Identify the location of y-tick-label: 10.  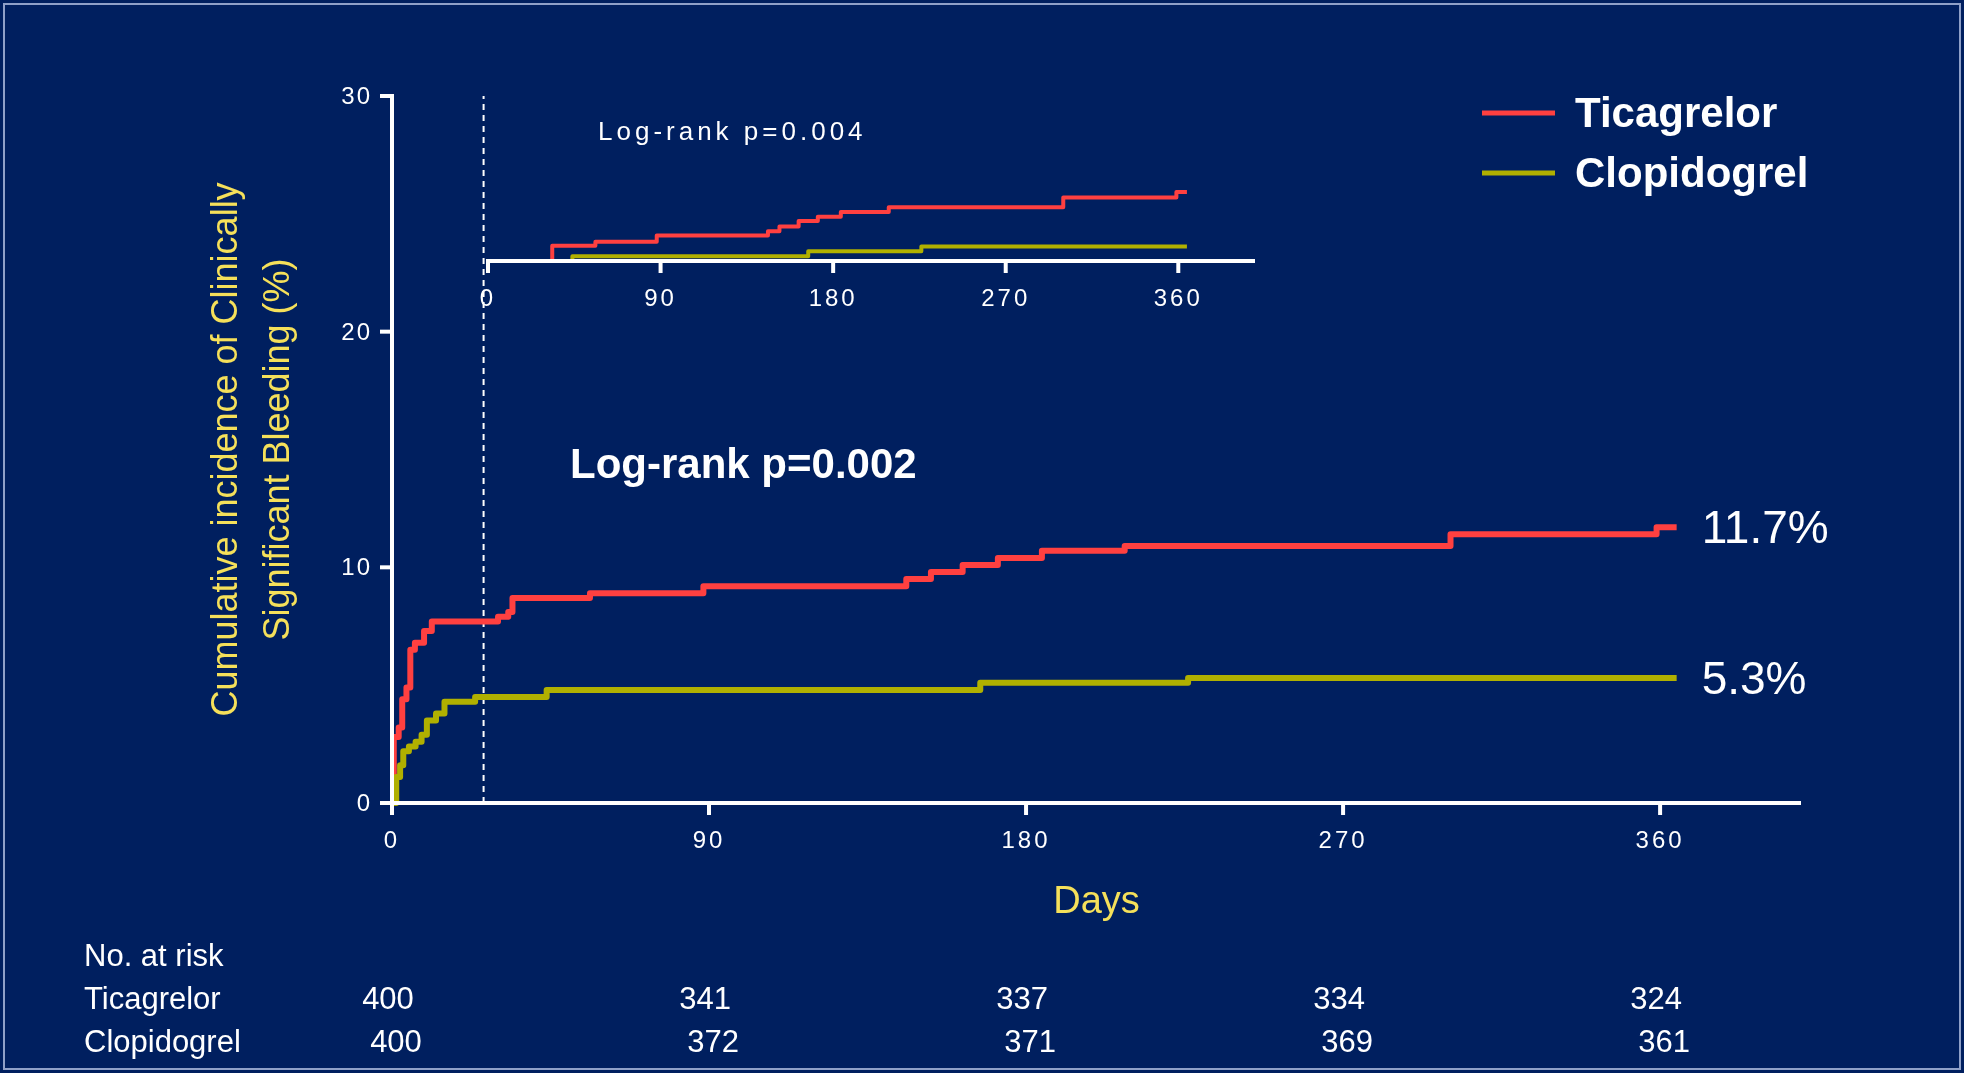
(356, 567).